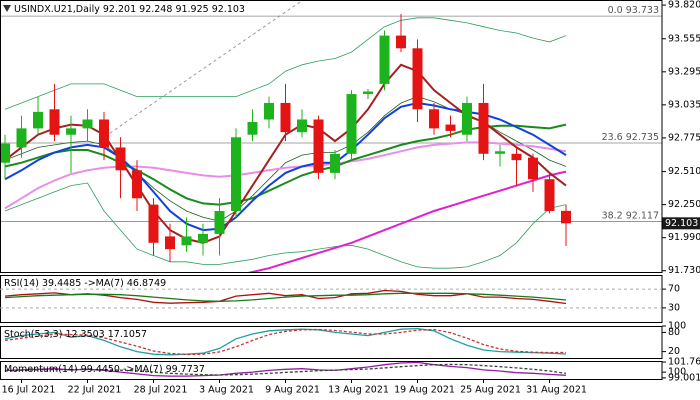 Image resolution: width=700 pixels, height=400 pixels. What do you see at coordinates (642, 215) in the screenshot?
I see `level-value: 92.117` at bounding box center [642, 215].